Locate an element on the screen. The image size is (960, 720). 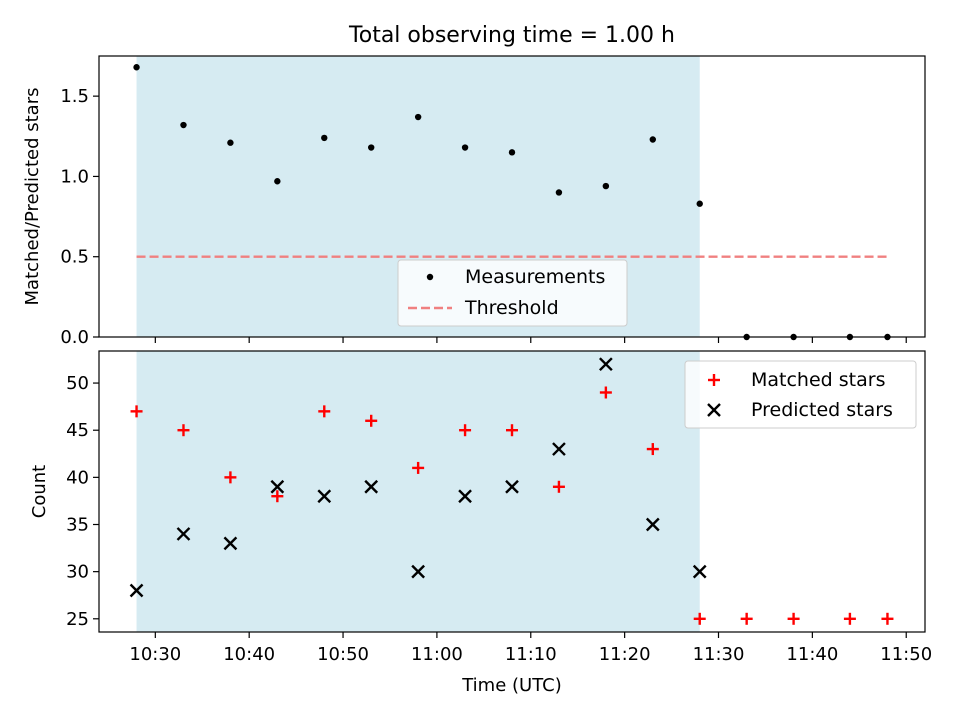
bottom-y-tick-label: 40 is located at coordinates (77, 477).